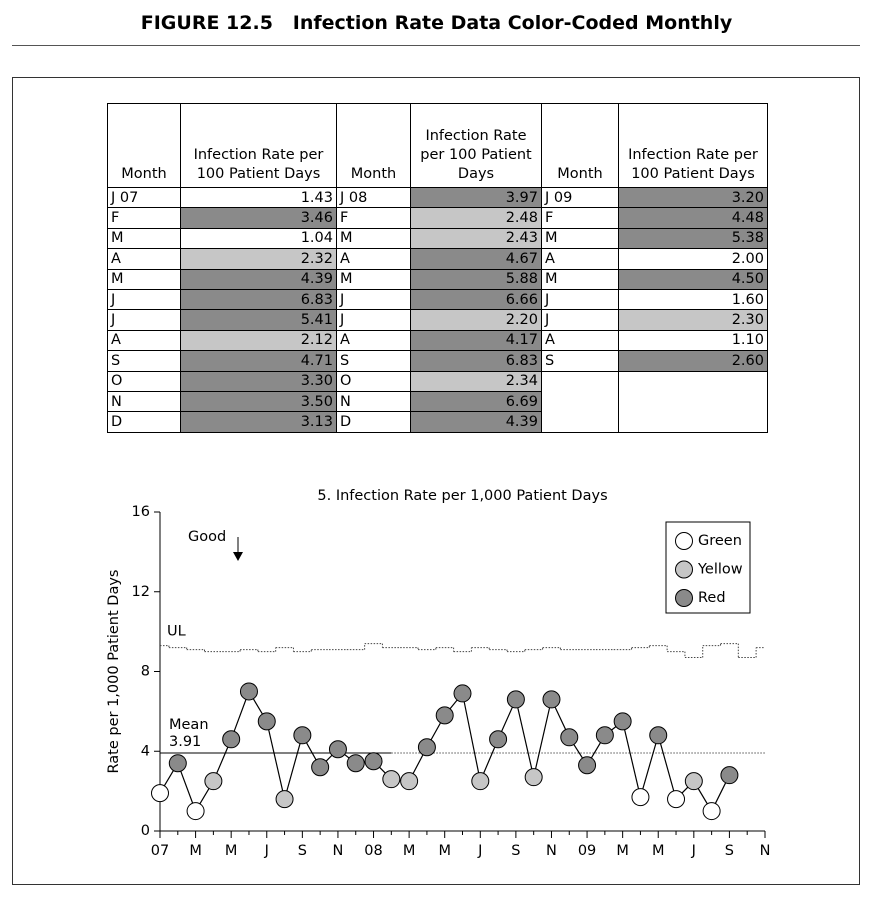 Image resolution: width=873 pixels, height=900 pixels. Describe the element at coordinates (373, 851) in the screenshot. I see `x-tick-label: 08` at that location.